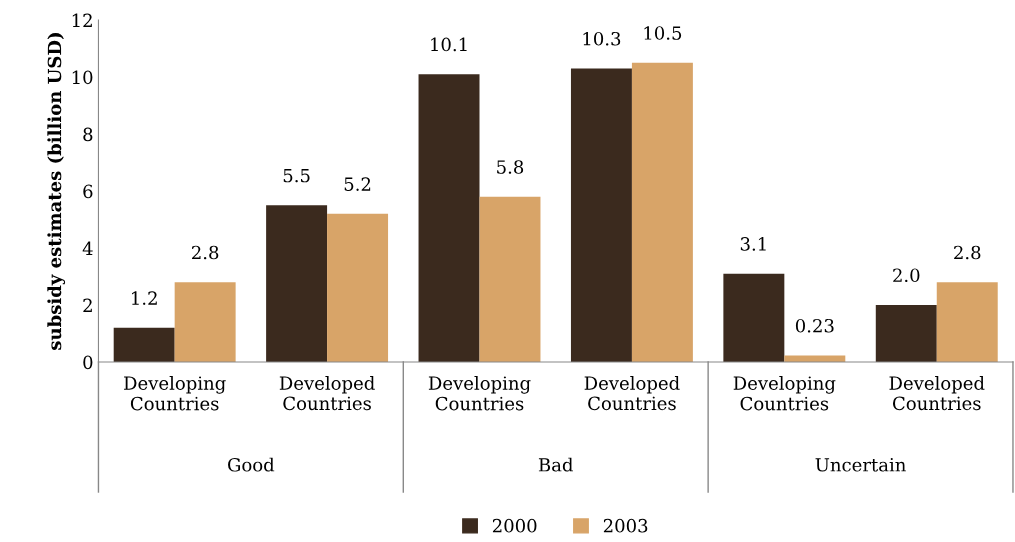 This screenshot has width=1015, height=542. What do you see at coordinates (860, 465) in the screenshot?
I see `text: Uncertain` at bounding box center [860, 465].